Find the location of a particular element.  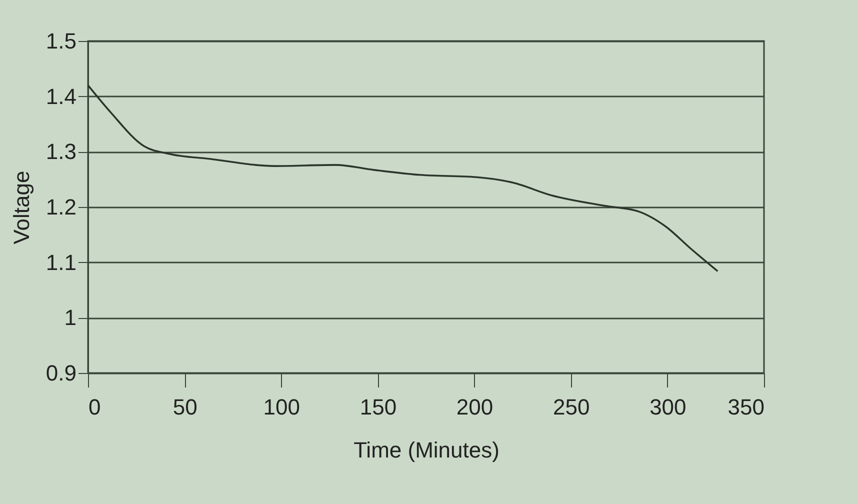

x-tick-label: 300 is located at coordinates (668, 407).